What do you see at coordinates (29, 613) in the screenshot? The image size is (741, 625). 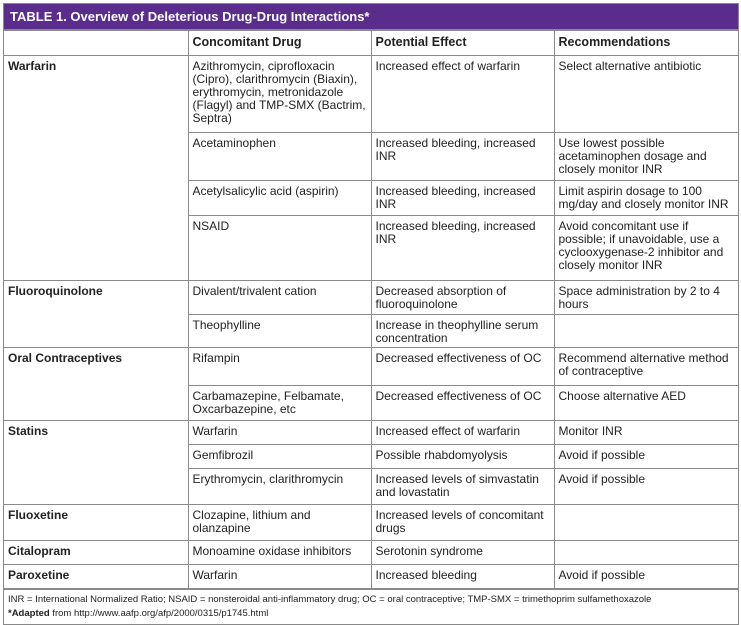 I see `adapted-label: *Adapted` at bounding box center [29, 613].